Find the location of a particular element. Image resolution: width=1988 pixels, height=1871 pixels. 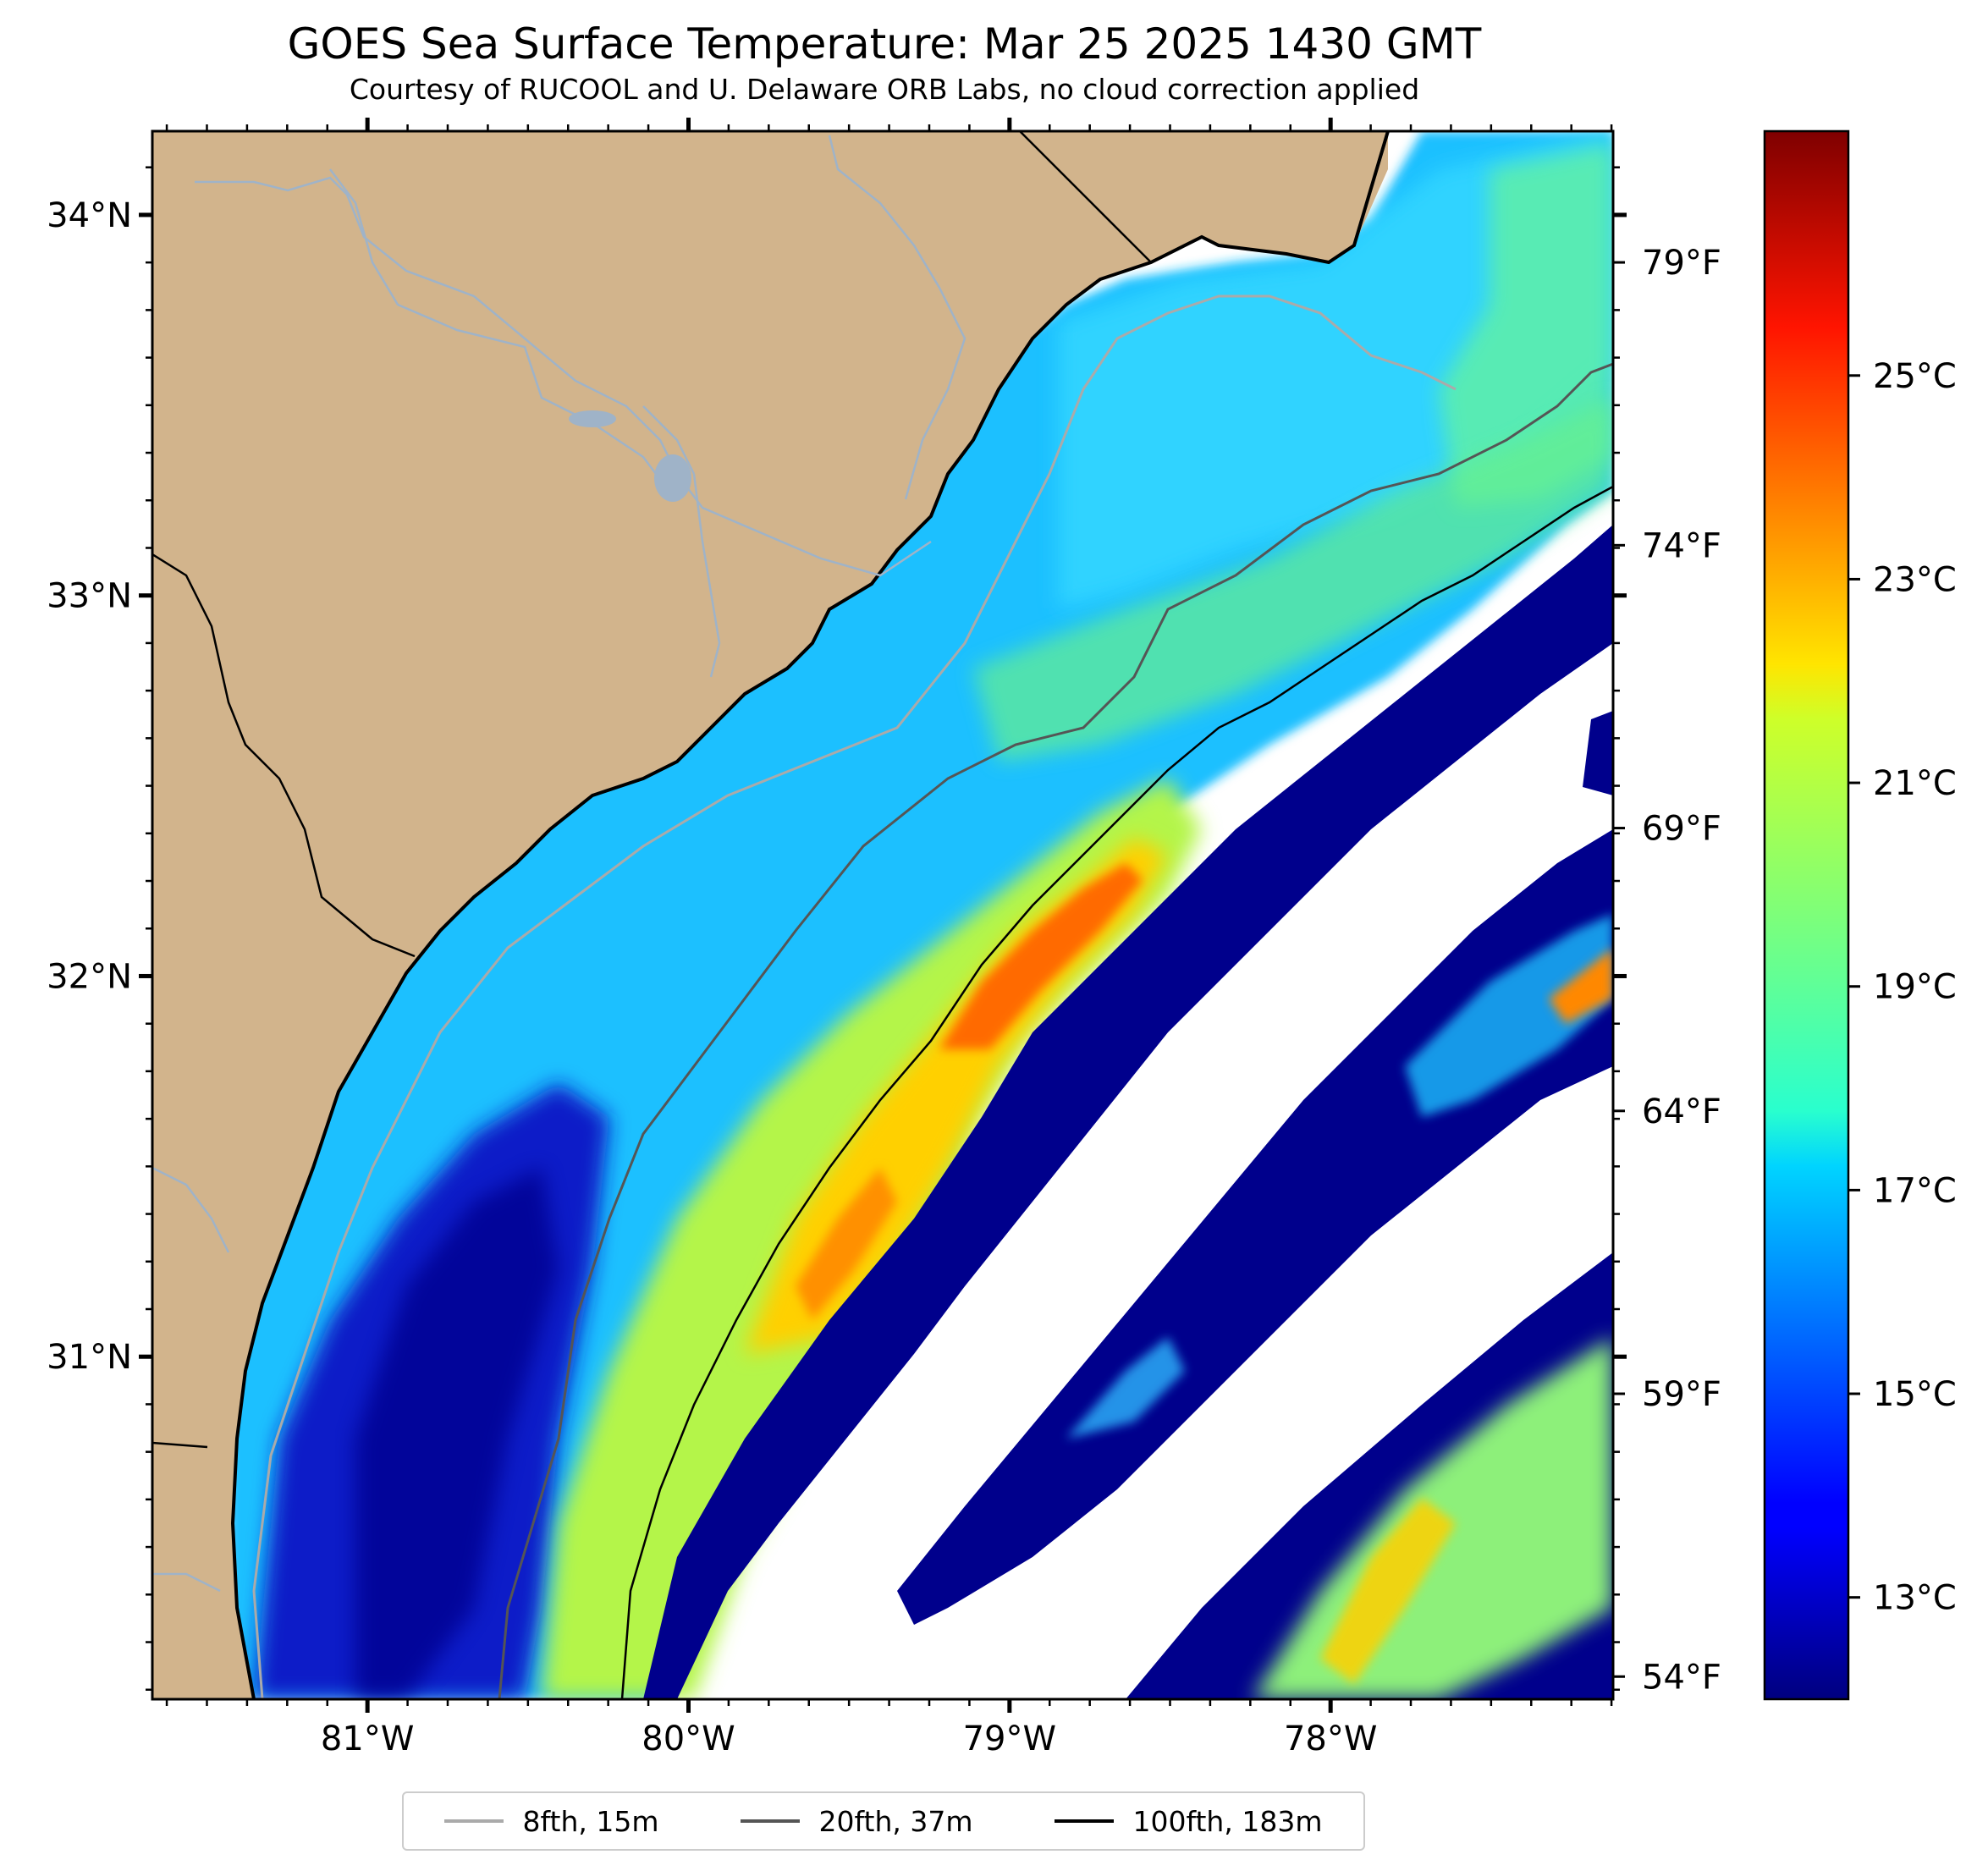

legend-entry-20fth: 20fth, 37m is located at coordinates (856, 1822).